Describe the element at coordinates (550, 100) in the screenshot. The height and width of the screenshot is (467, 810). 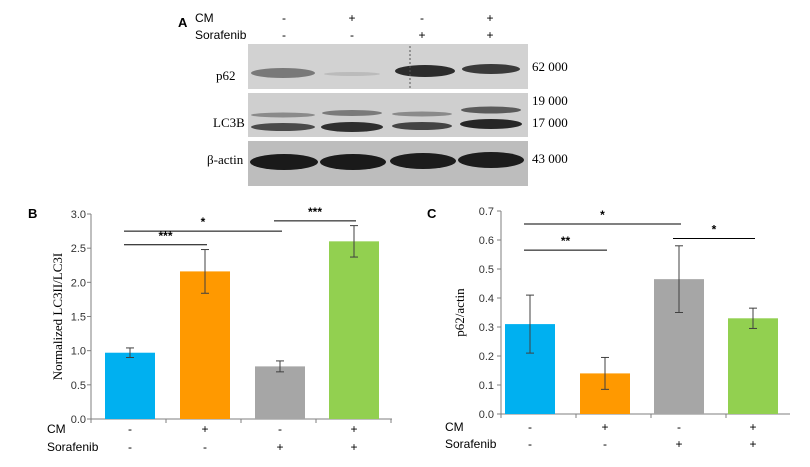
I see `lc3b-mw-upper-label: 19 000` at that location.